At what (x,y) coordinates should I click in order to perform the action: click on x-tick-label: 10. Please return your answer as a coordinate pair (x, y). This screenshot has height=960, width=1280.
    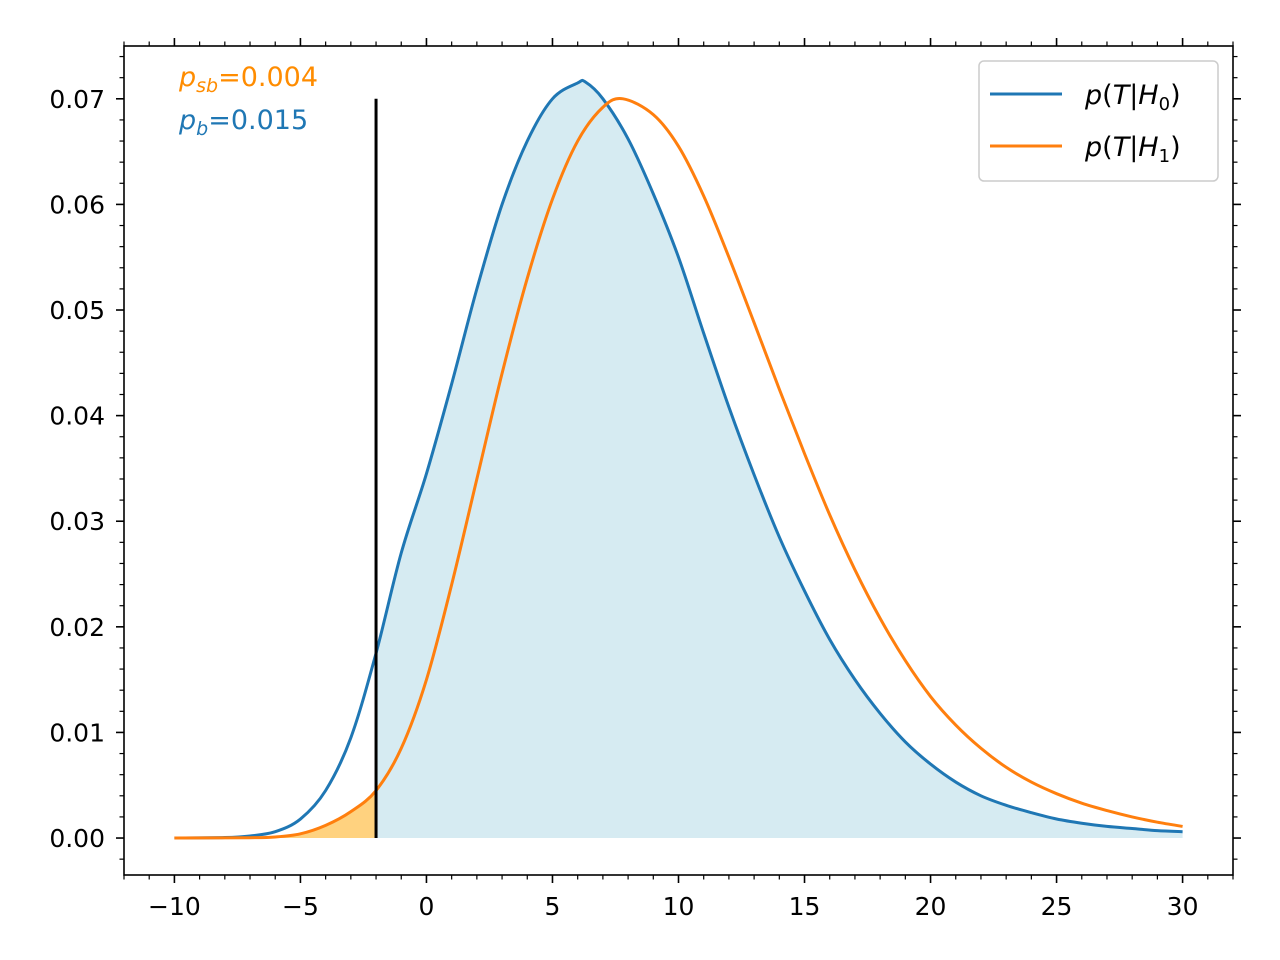
    Looking at the image, I should click on (679, 906).